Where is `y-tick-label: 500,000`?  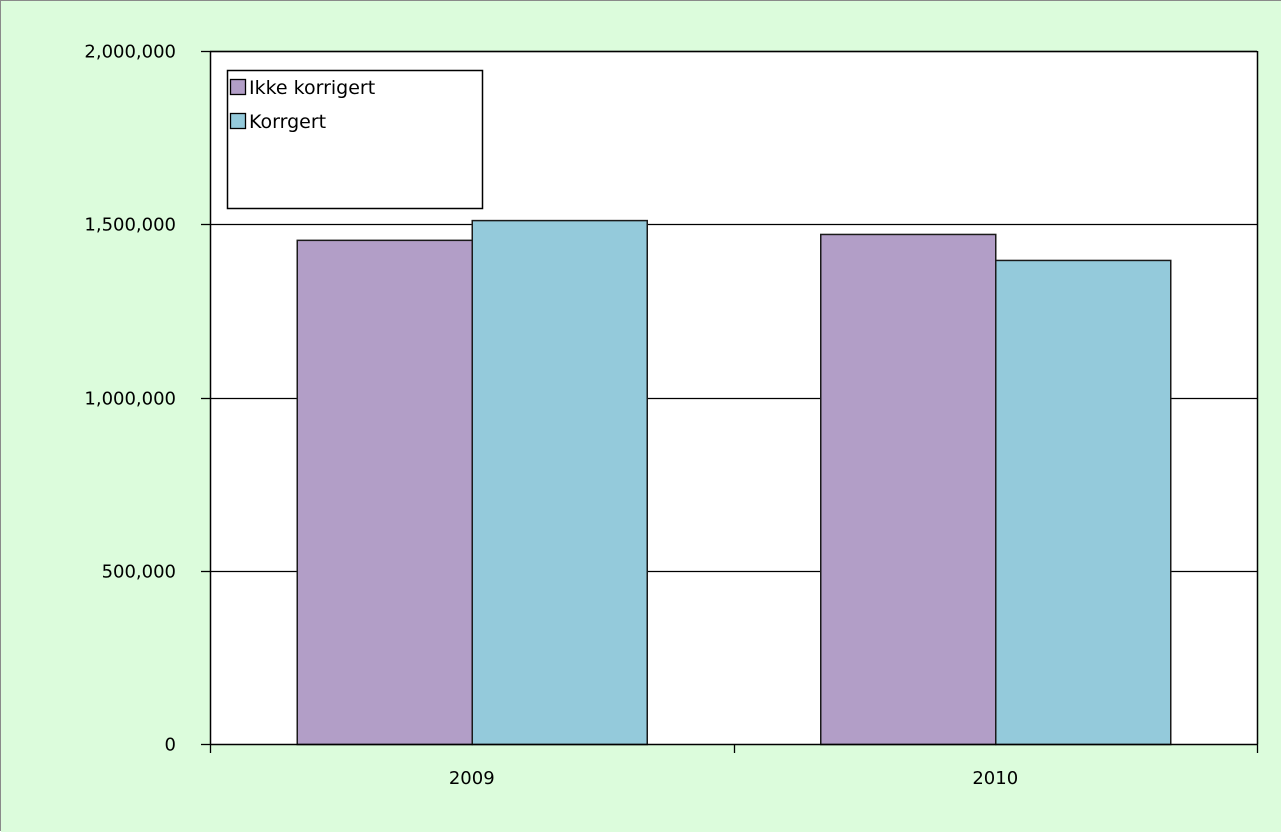 y-tick-label: 500,000 is located at coordinates (139, 572).